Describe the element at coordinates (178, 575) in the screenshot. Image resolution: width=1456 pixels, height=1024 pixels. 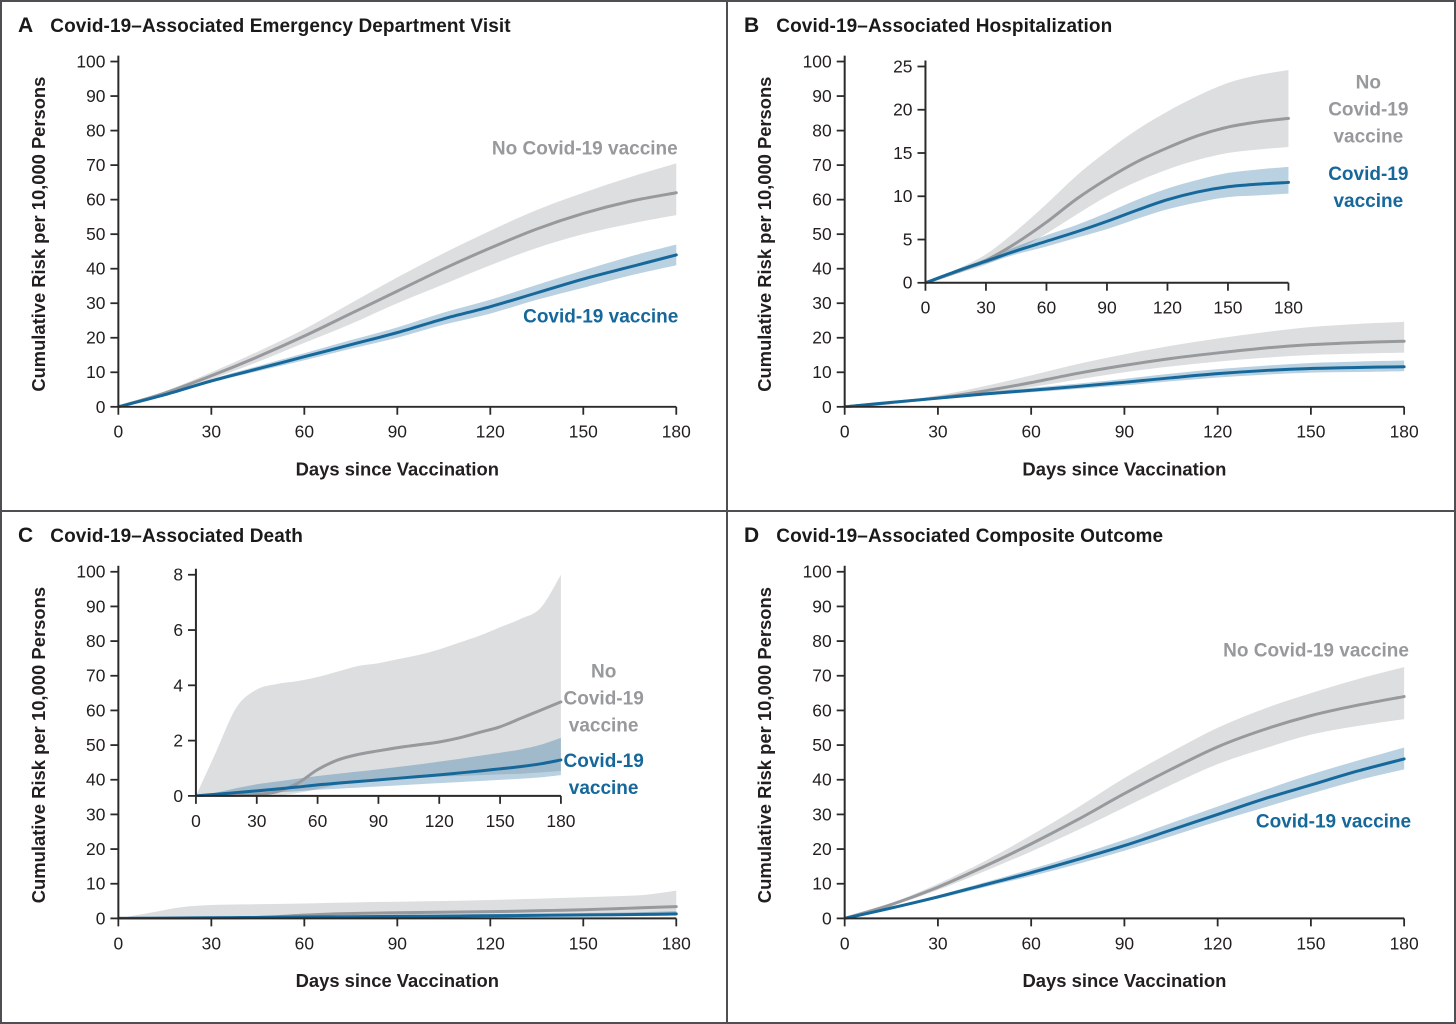
I see `y-tick-label: 8` at that location.